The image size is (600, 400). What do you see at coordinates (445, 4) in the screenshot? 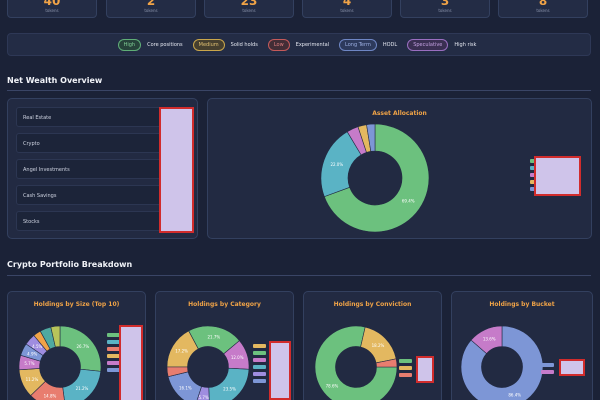
I see `stat-value: 3` at bounding box center [445, 4].